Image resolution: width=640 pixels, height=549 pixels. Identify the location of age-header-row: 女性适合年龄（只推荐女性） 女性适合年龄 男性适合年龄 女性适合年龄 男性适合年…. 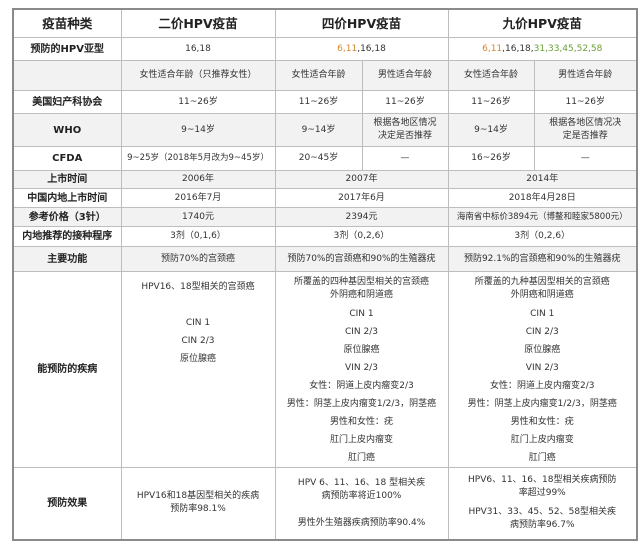
(325, 75).